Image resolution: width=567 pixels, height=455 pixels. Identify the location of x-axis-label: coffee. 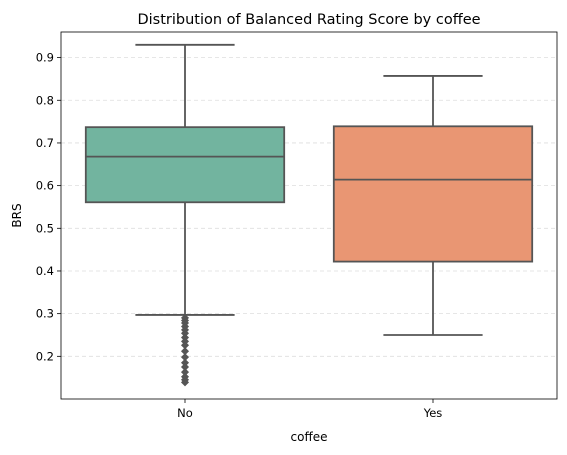
(309, 437).